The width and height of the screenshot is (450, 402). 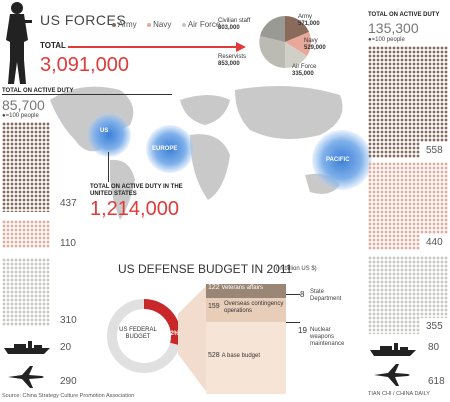 I want to click on side-line-nuclear, so click(x=293, y=322).